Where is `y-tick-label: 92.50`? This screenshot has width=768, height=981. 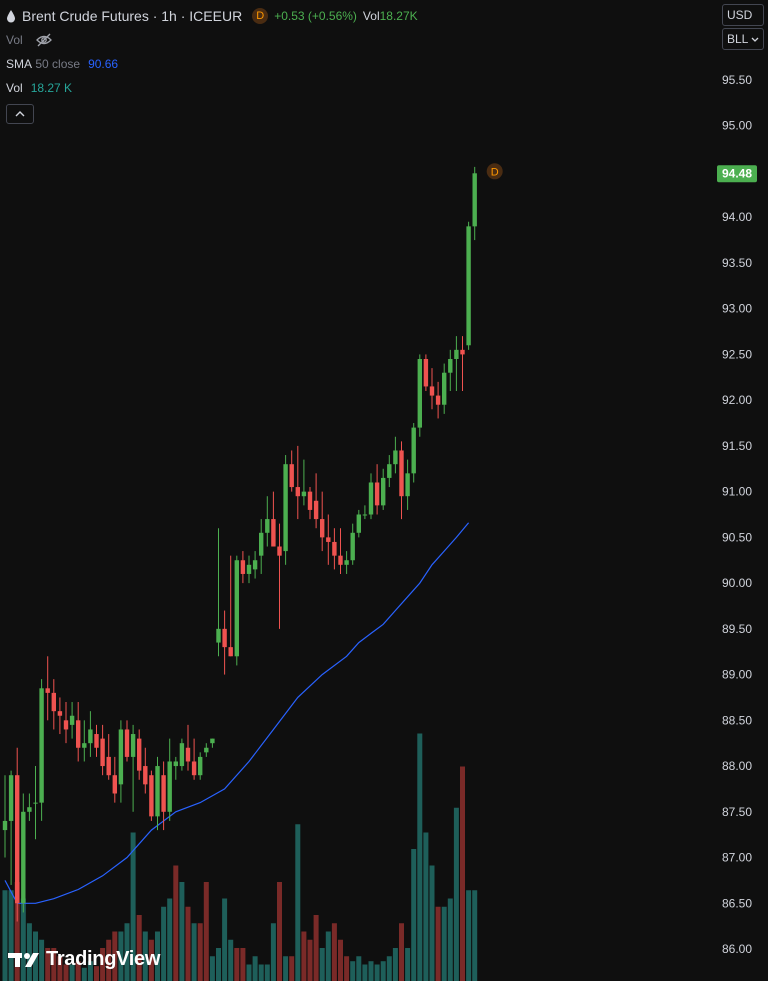
y-tick-label: 92.50 is located at coordinates (737, 354).